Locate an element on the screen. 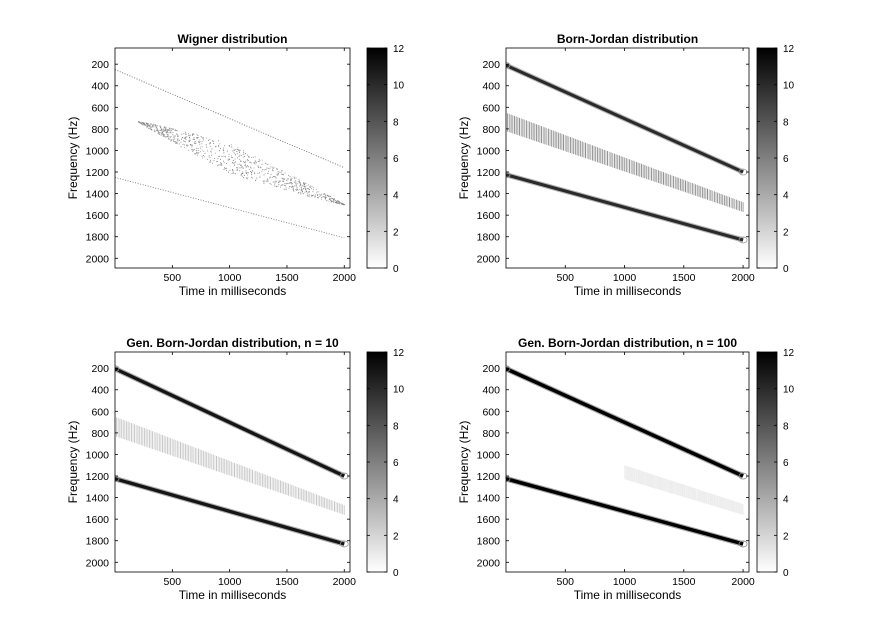 The height and width of the screenshot is (642, 887). interference-cloud is located at coordinates (241, 163).